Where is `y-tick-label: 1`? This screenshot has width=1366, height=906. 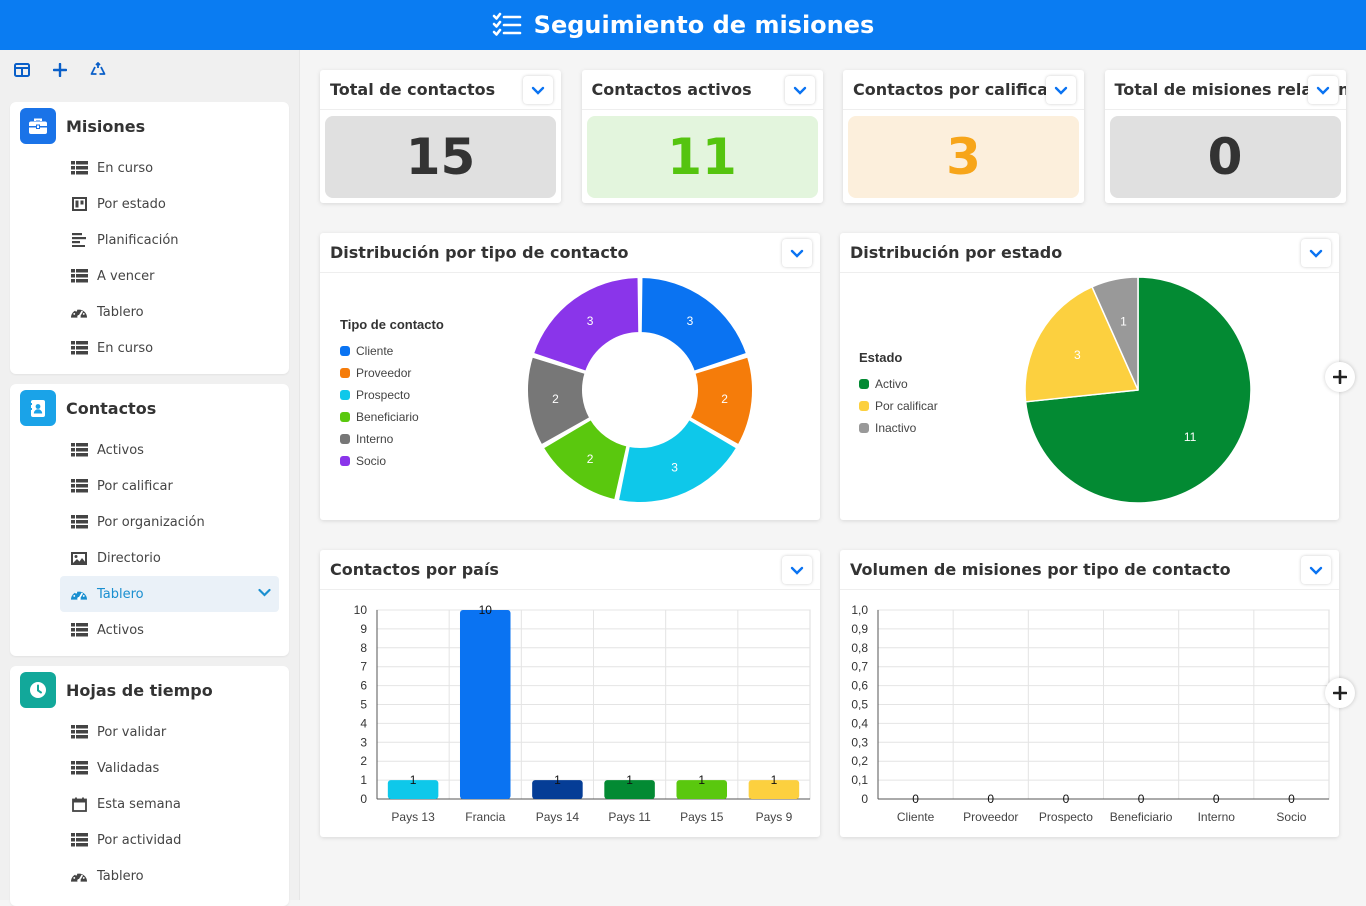
y-tick-label: 1 is located at coordinates (363, 780).